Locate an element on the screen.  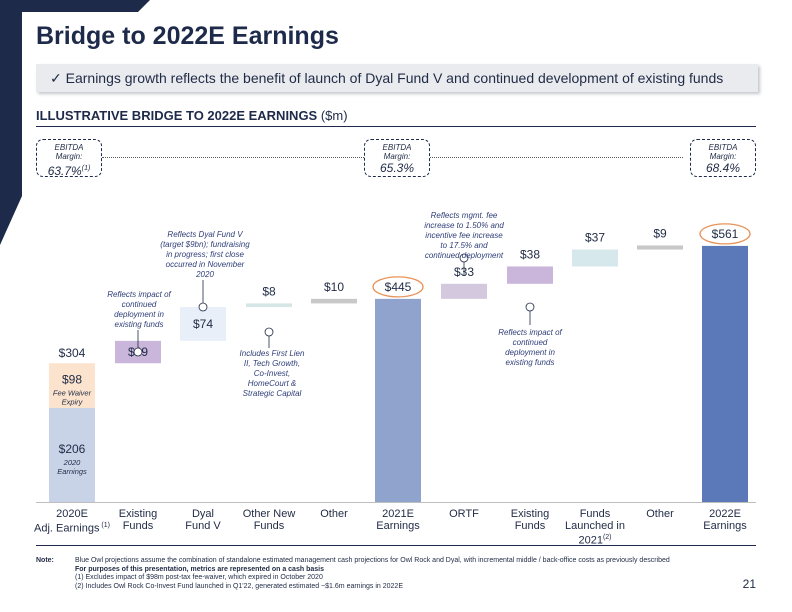
x-label-other-2: Other is located at coordinates (660, 514).